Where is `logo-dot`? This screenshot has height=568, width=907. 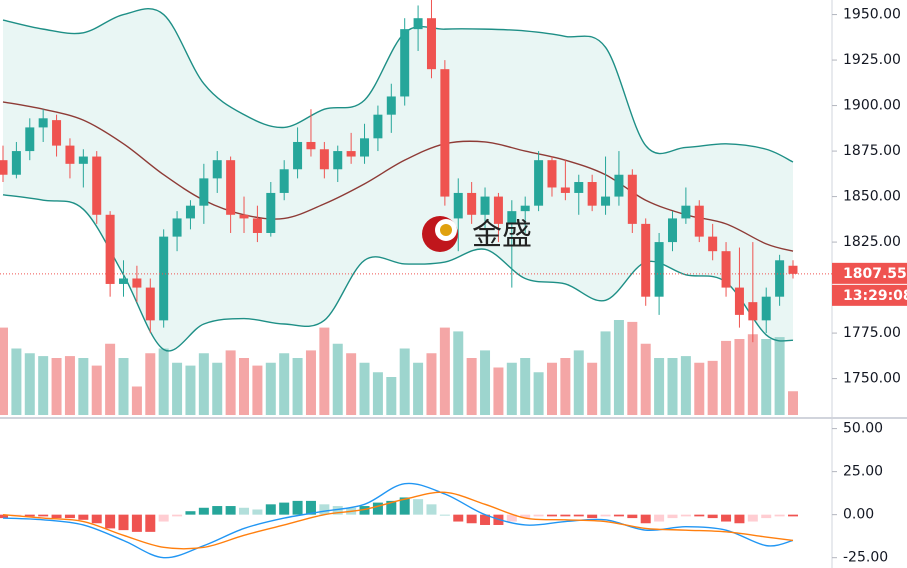
logo-dot is located at coordinates (446, 230).